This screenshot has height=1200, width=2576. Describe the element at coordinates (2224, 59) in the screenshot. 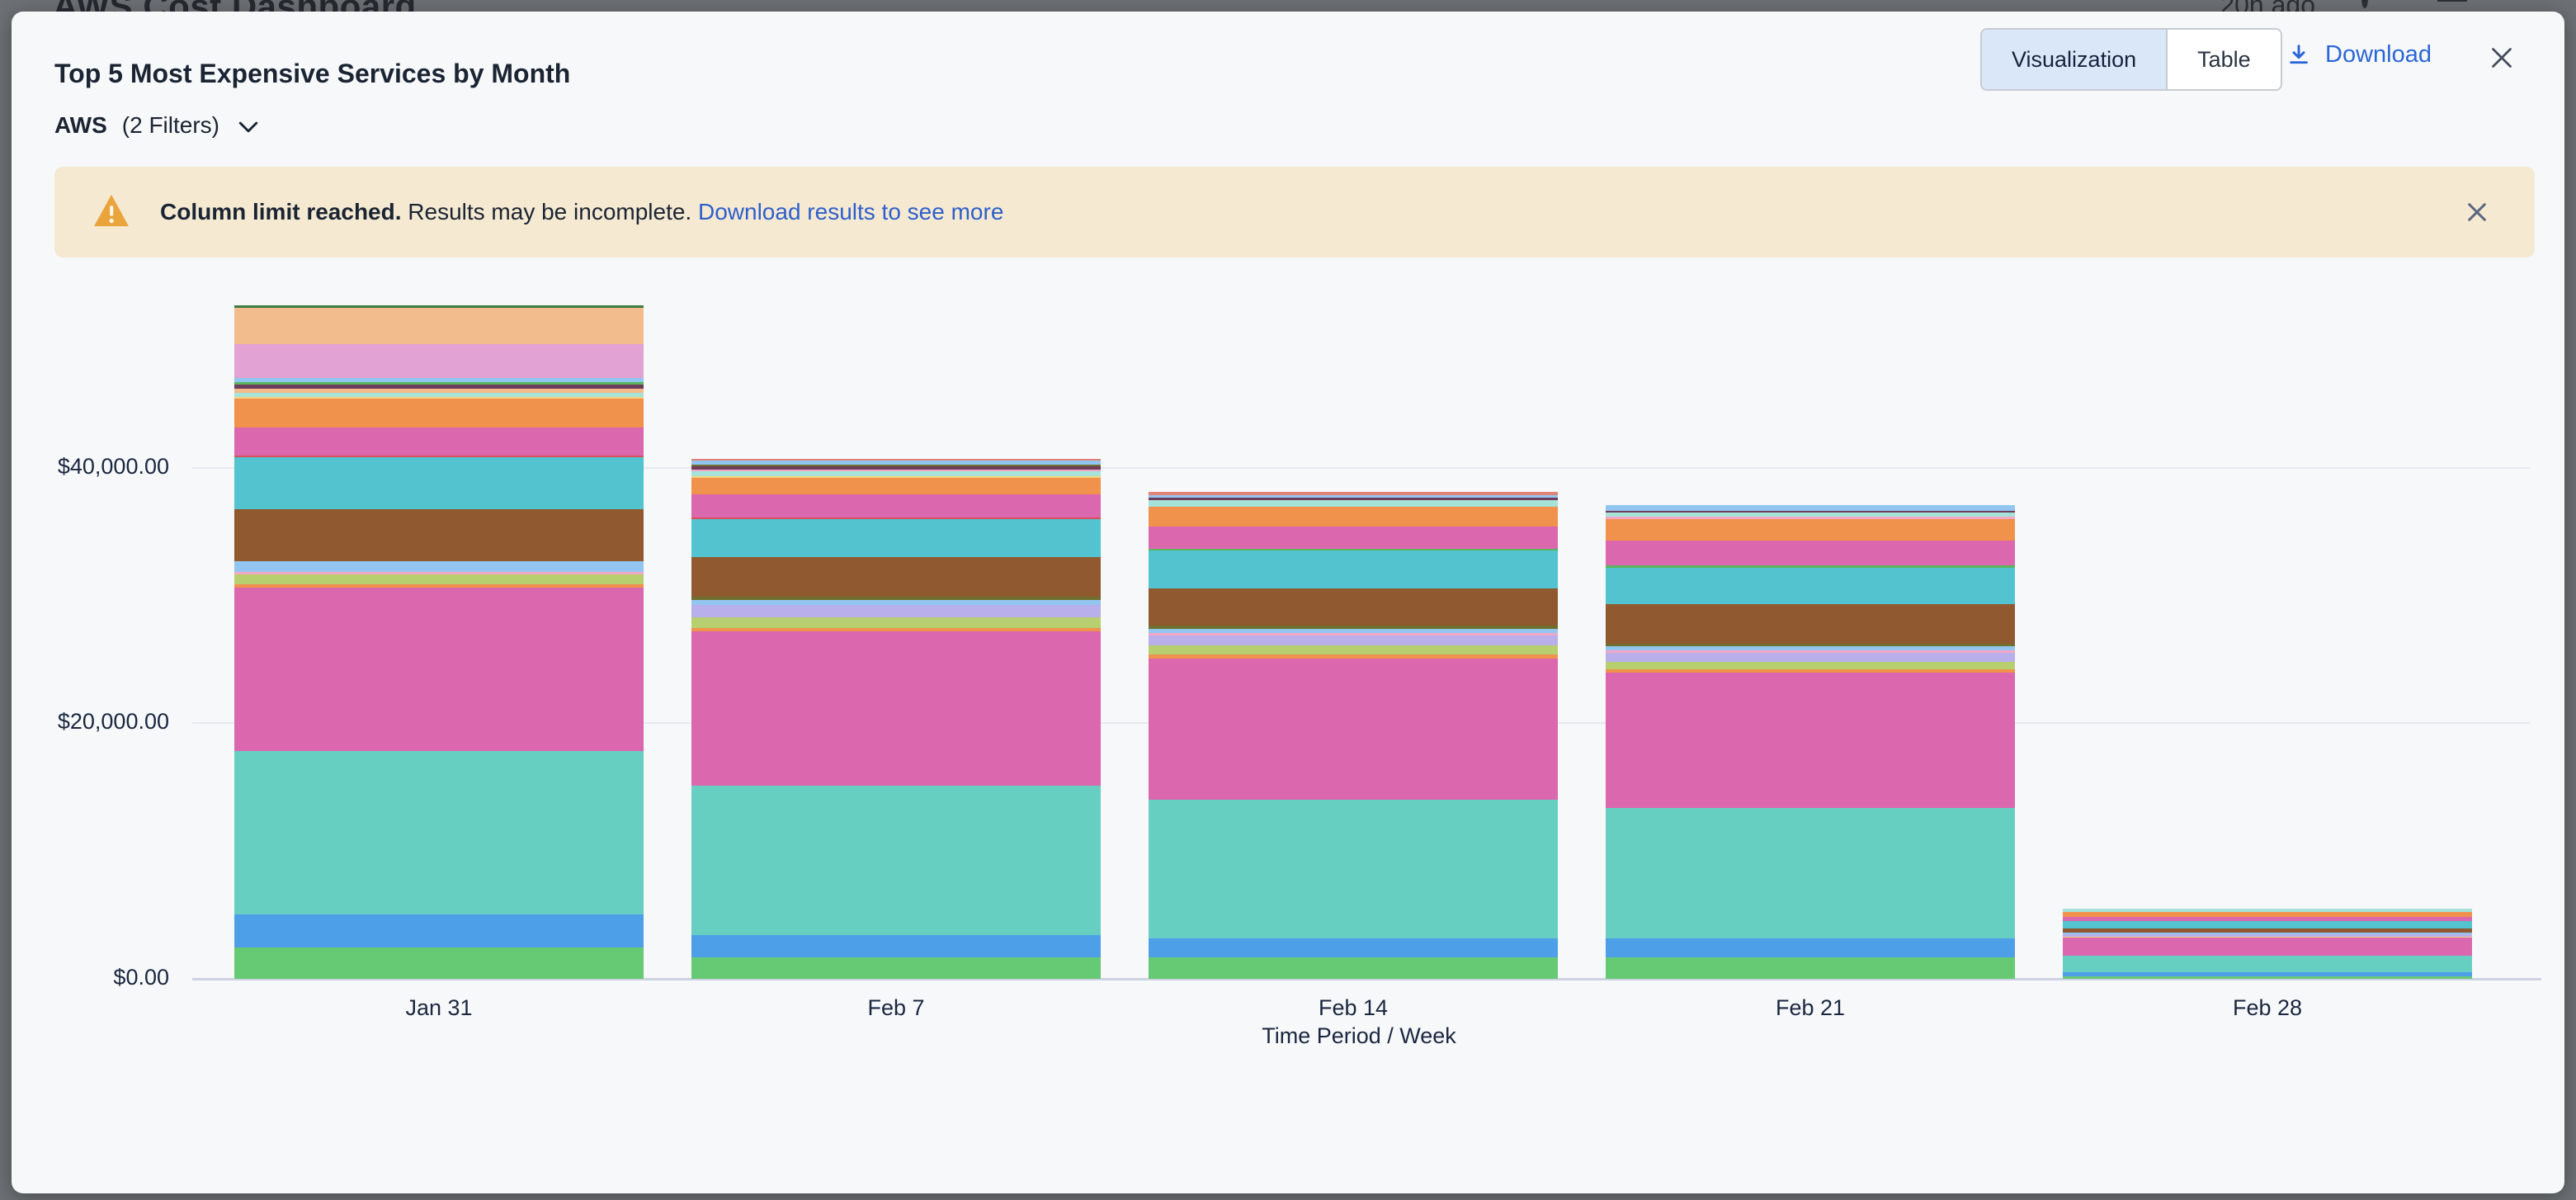

I see `tab-table: Table` at that location.